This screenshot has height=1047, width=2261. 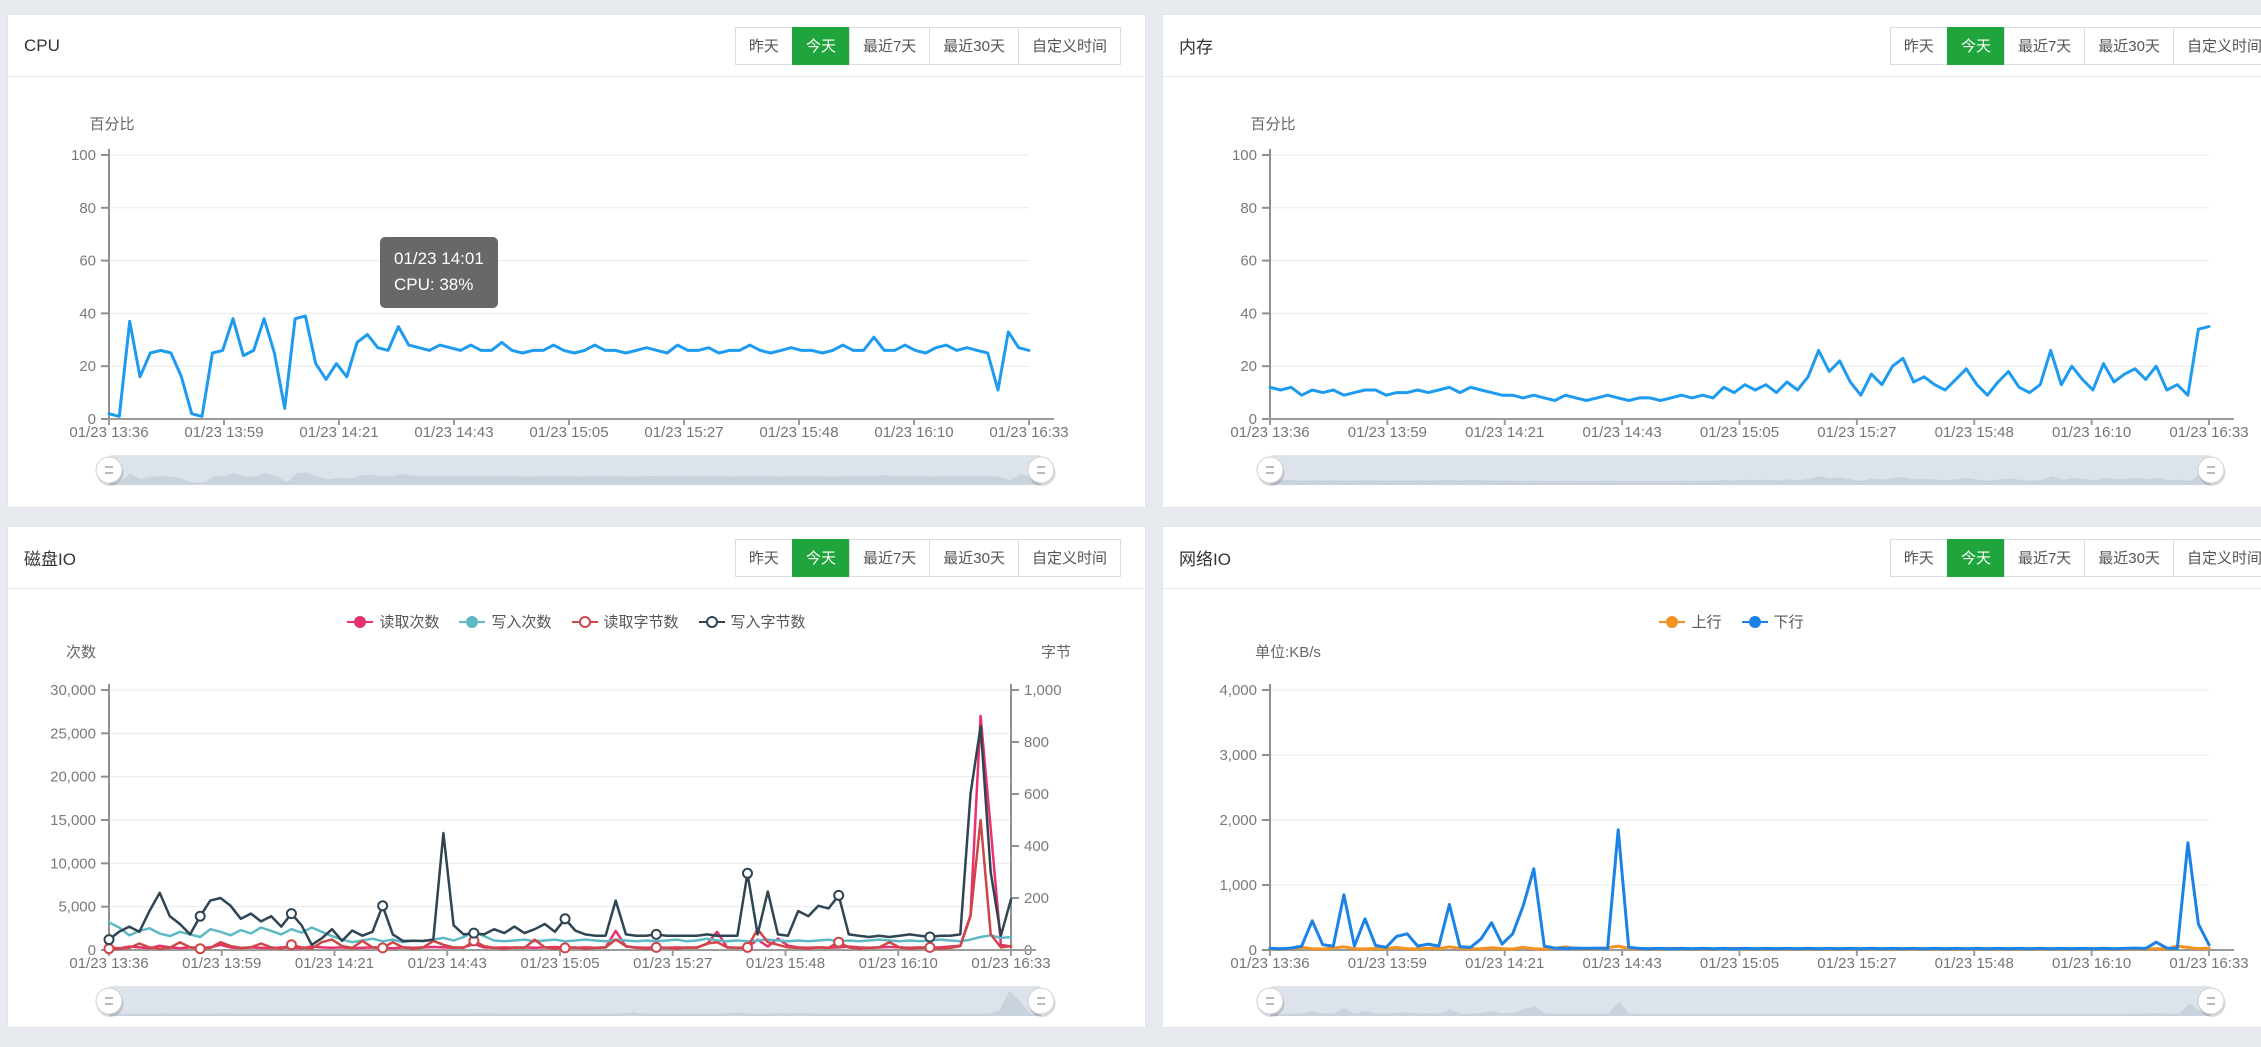 I want to click on legend-item-read-bytes: 读取字节数, so click(x=625, y=621).